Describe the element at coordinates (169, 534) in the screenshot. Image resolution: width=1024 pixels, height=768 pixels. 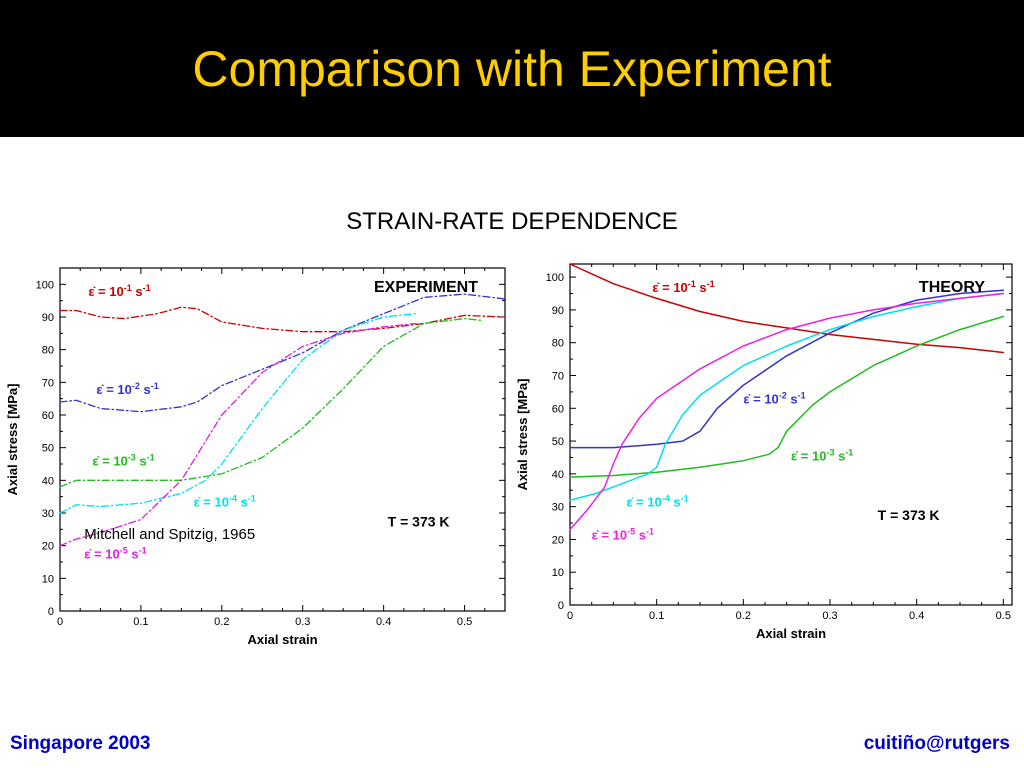
I see `citation-annotation: Mitchell and Spitzig, 1965` at that location.